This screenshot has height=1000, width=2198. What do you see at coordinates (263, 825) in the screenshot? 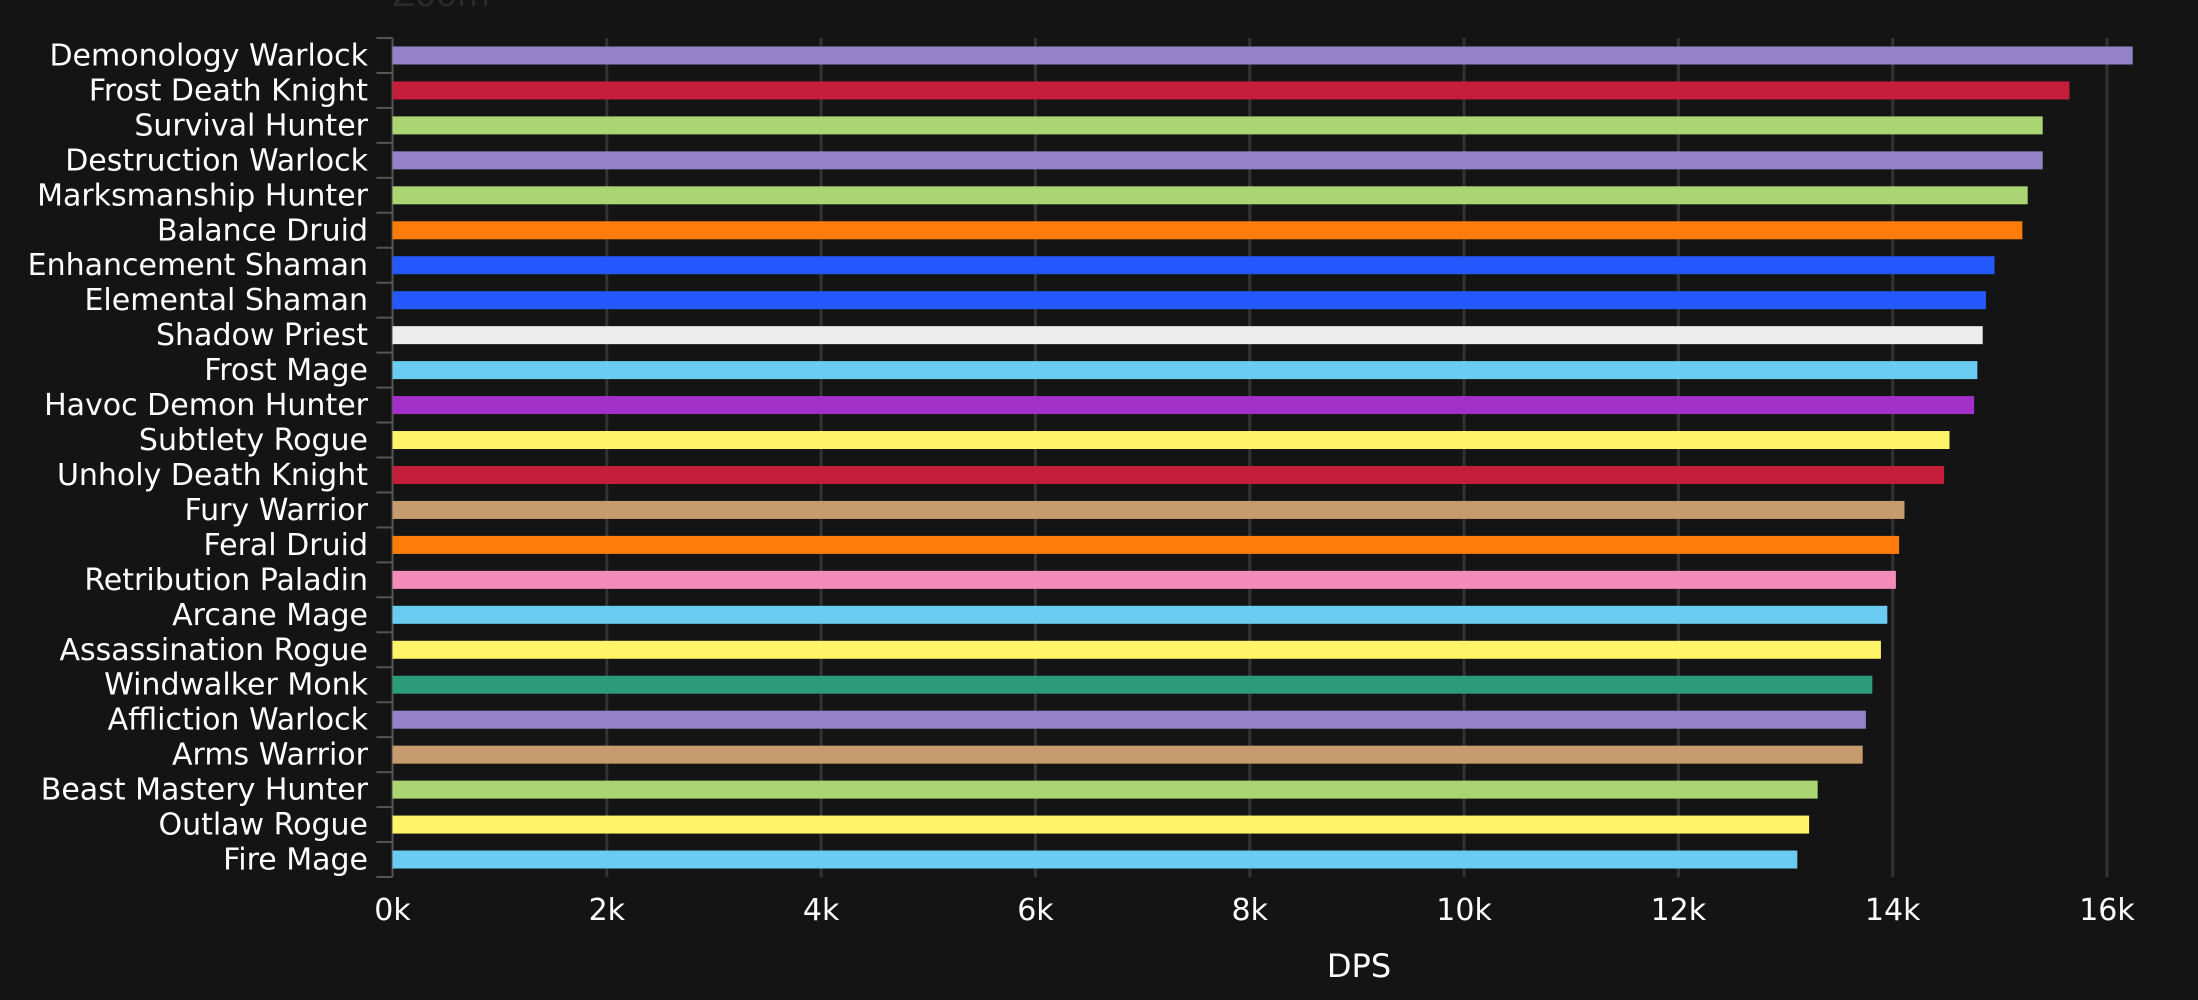
I see `category-label: Outlaw Rogue` at bounding box center [263, 825].